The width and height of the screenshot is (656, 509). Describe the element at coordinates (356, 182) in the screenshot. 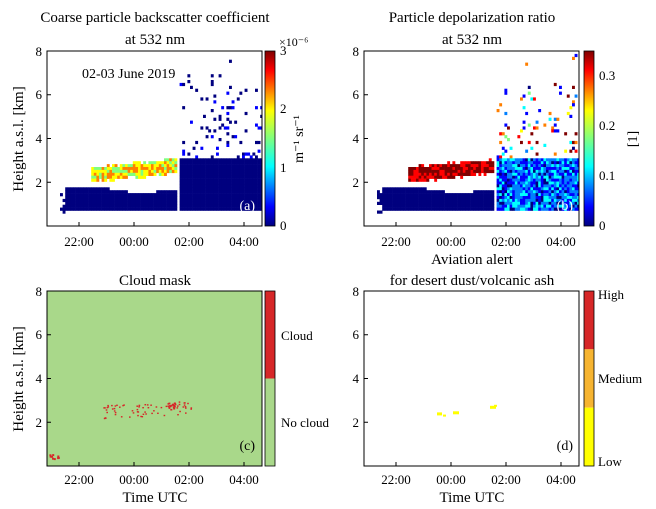

I see `panel-b-ytick-2: 2` at that location.